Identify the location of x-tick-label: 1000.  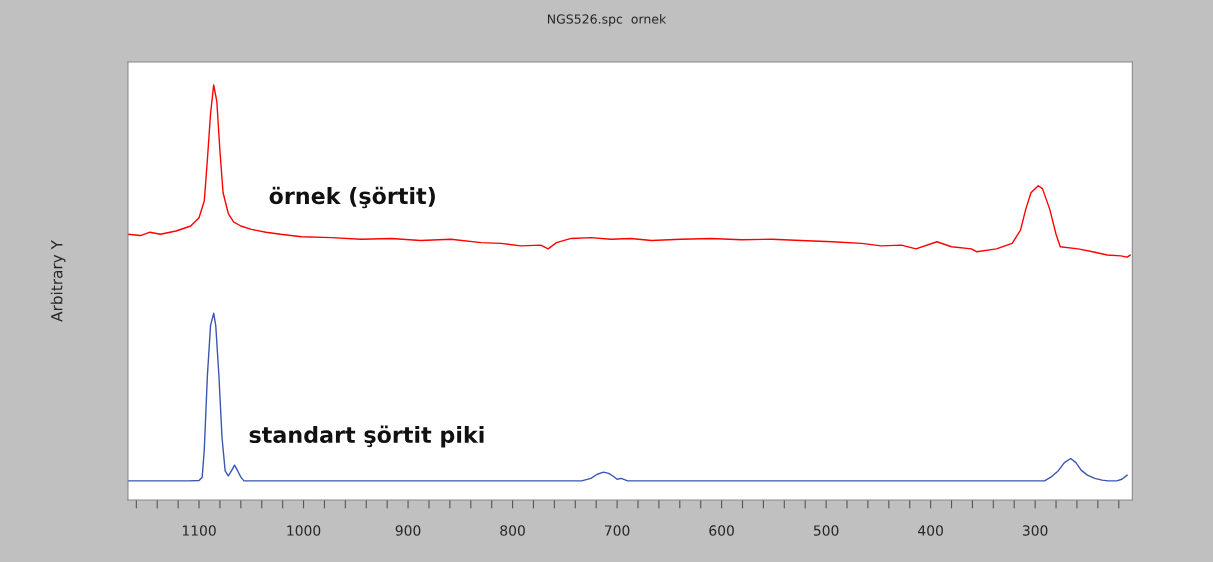
(304, 530).